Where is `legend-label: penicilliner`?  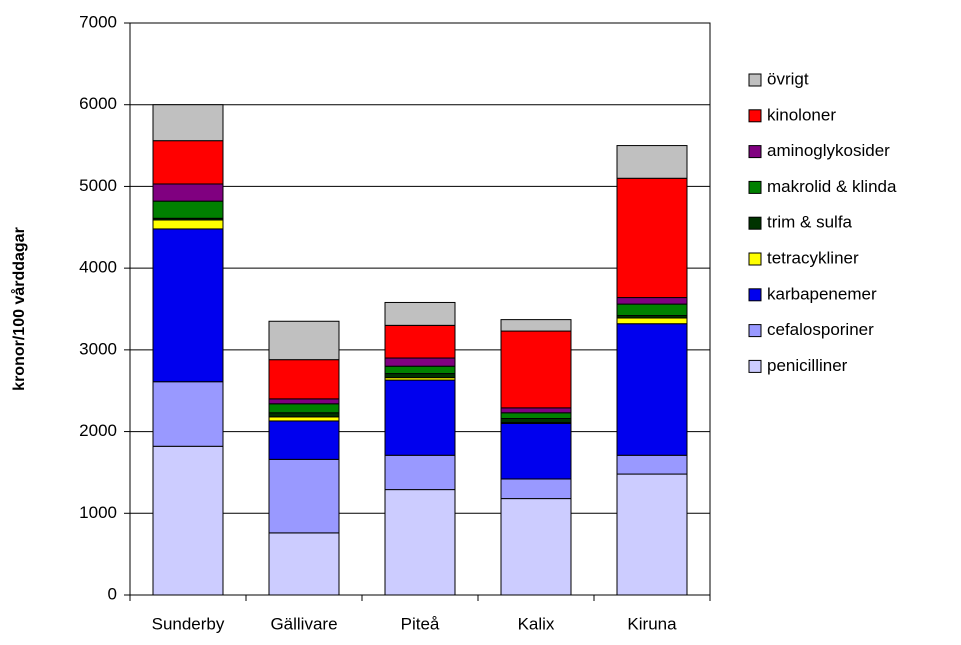 legend-label: penicilliner is located at coordinates (807, 365).